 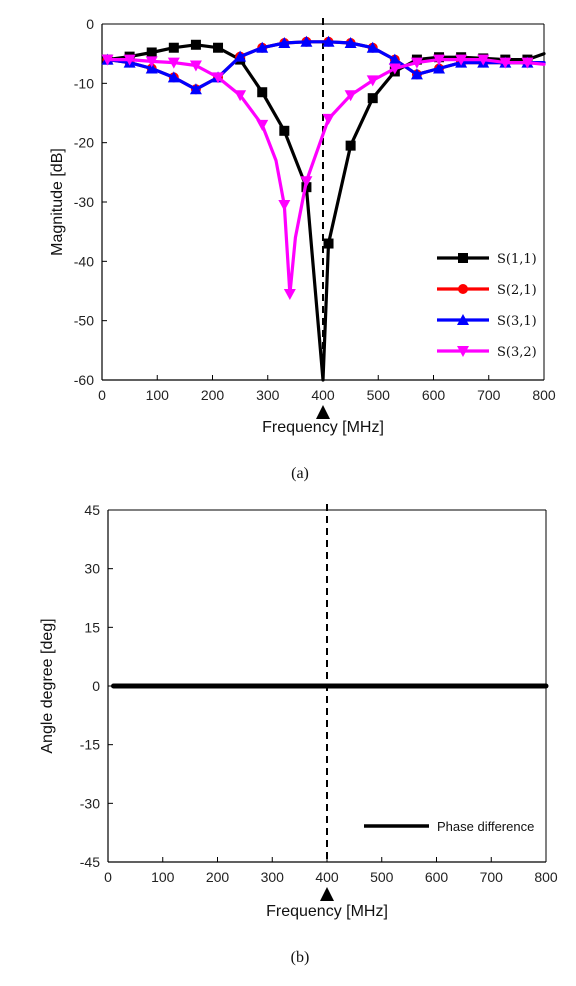 I want to click on chart-b-frequency-arrow-icon, so click(x=327, y=894).